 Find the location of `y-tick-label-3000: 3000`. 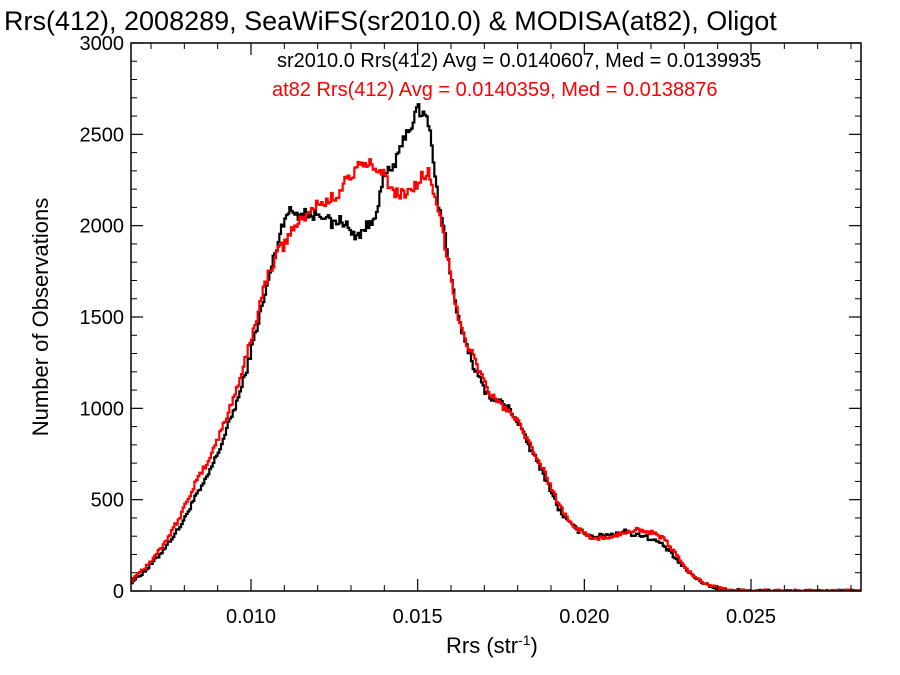

y-tick-label-3000: 3000 is located at coordinates (102, 44).